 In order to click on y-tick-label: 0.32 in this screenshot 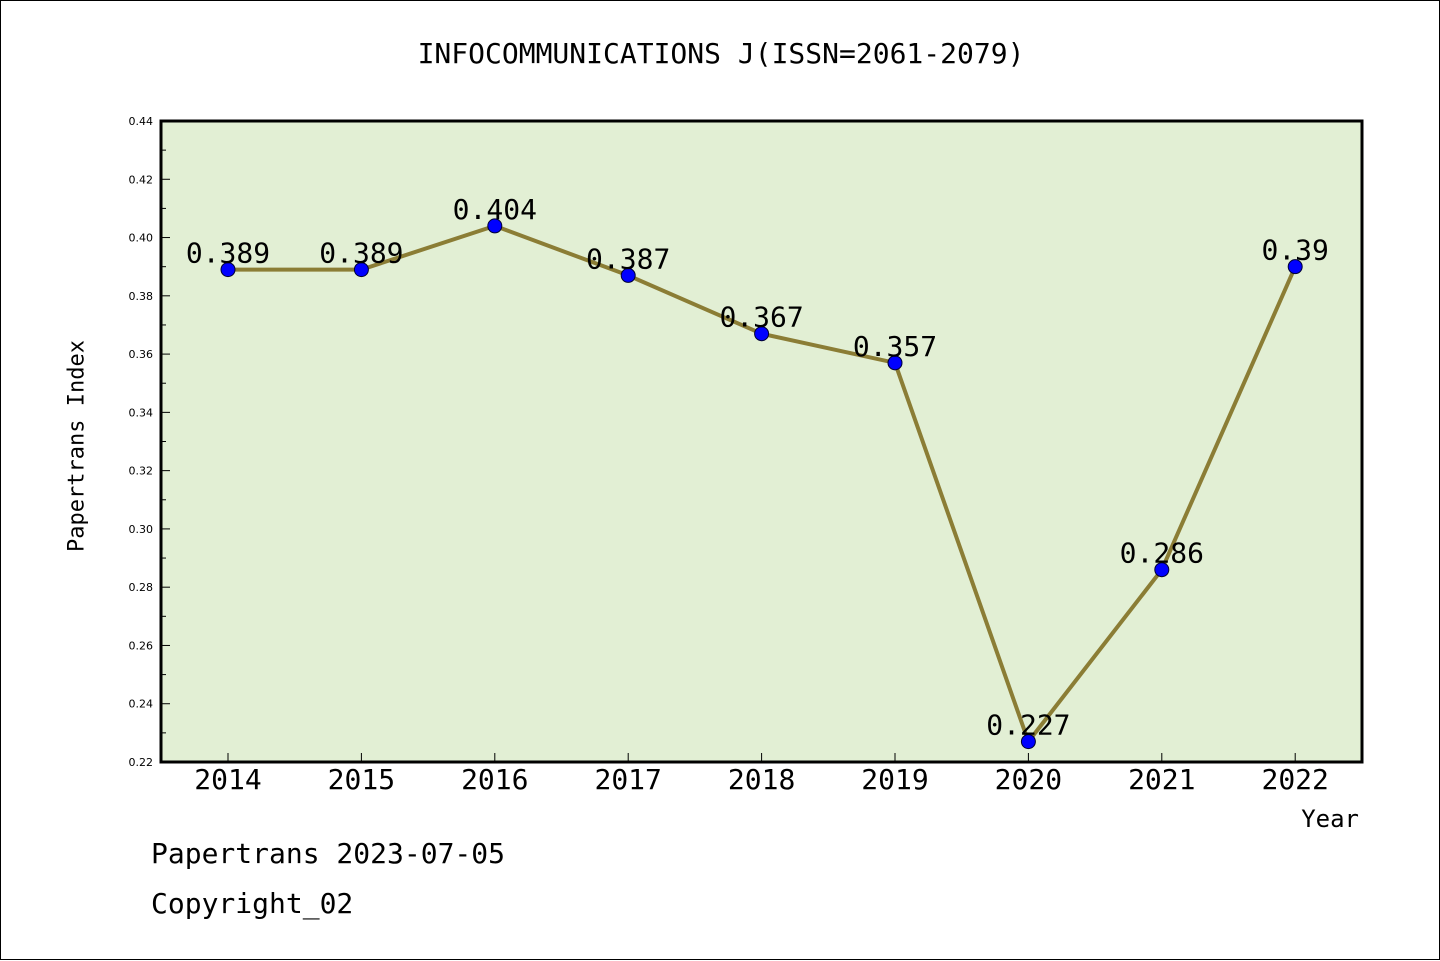, I will do `click(141, 471)`.